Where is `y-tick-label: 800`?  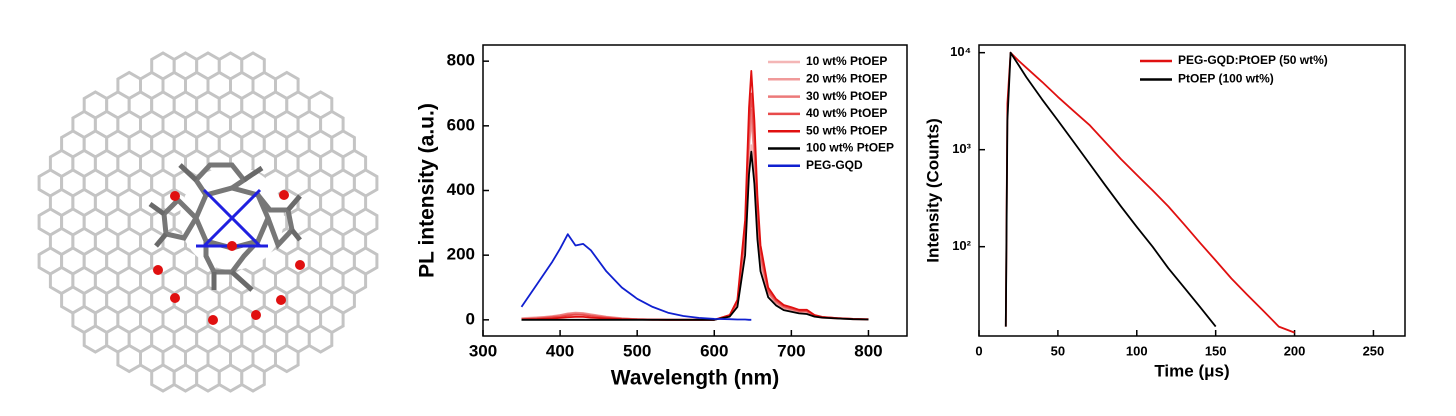
y-tick-label: 800 is located at coordinates (461, 60).